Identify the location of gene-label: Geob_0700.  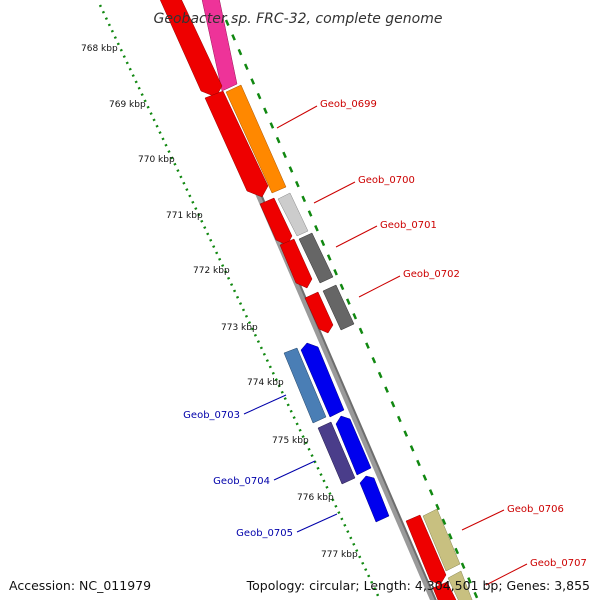
(386, 180).